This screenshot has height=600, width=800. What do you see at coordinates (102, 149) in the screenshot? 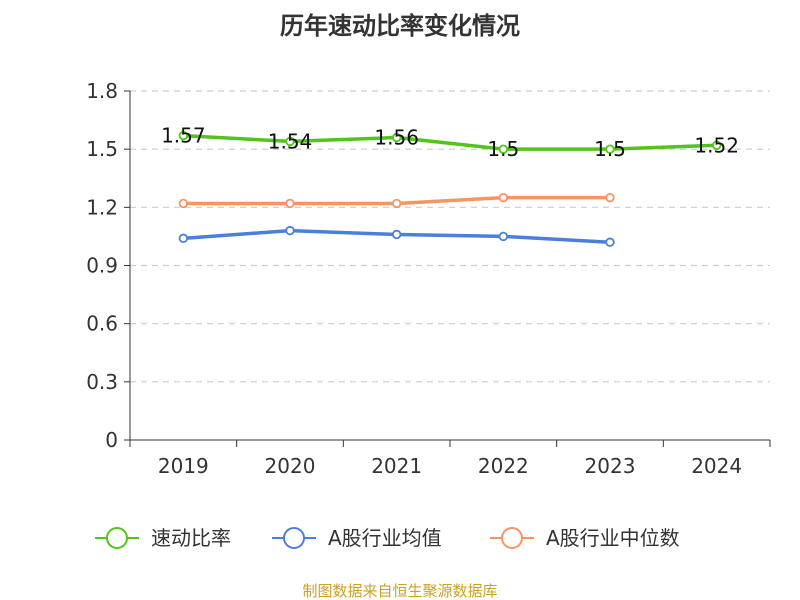
I see `y-tick-label: 1.5` at bounding box center [102, 149].